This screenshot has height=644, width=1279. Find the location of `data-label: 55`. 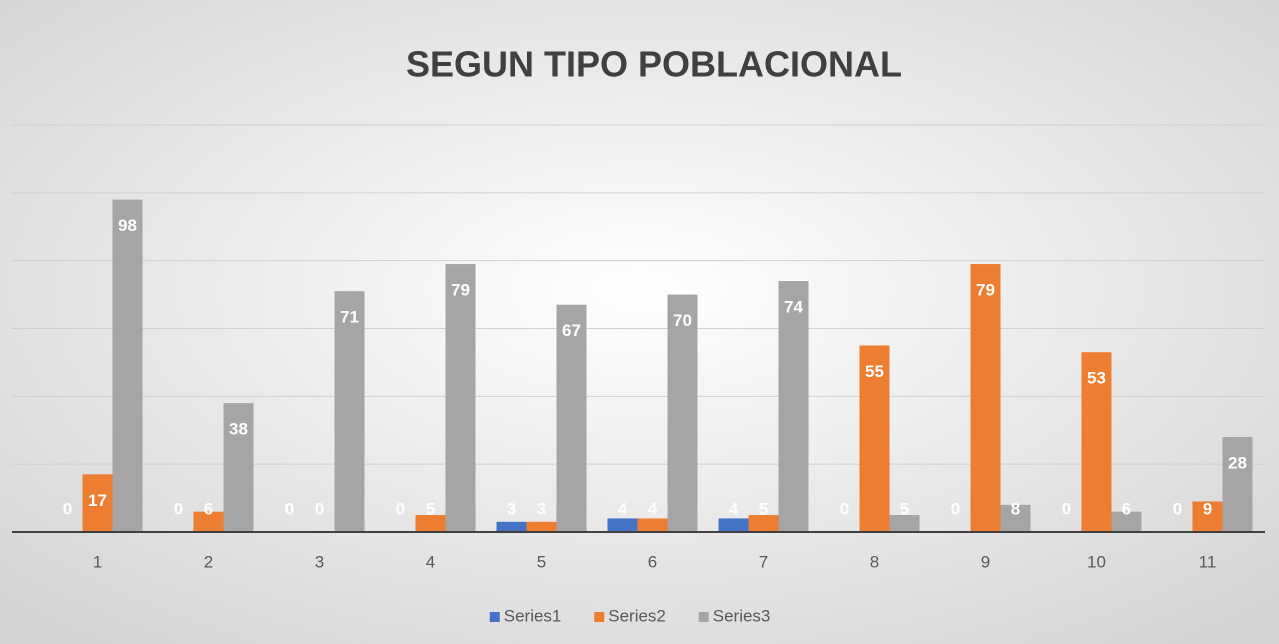

data-label: 55 is located at coordinates (874, 371).